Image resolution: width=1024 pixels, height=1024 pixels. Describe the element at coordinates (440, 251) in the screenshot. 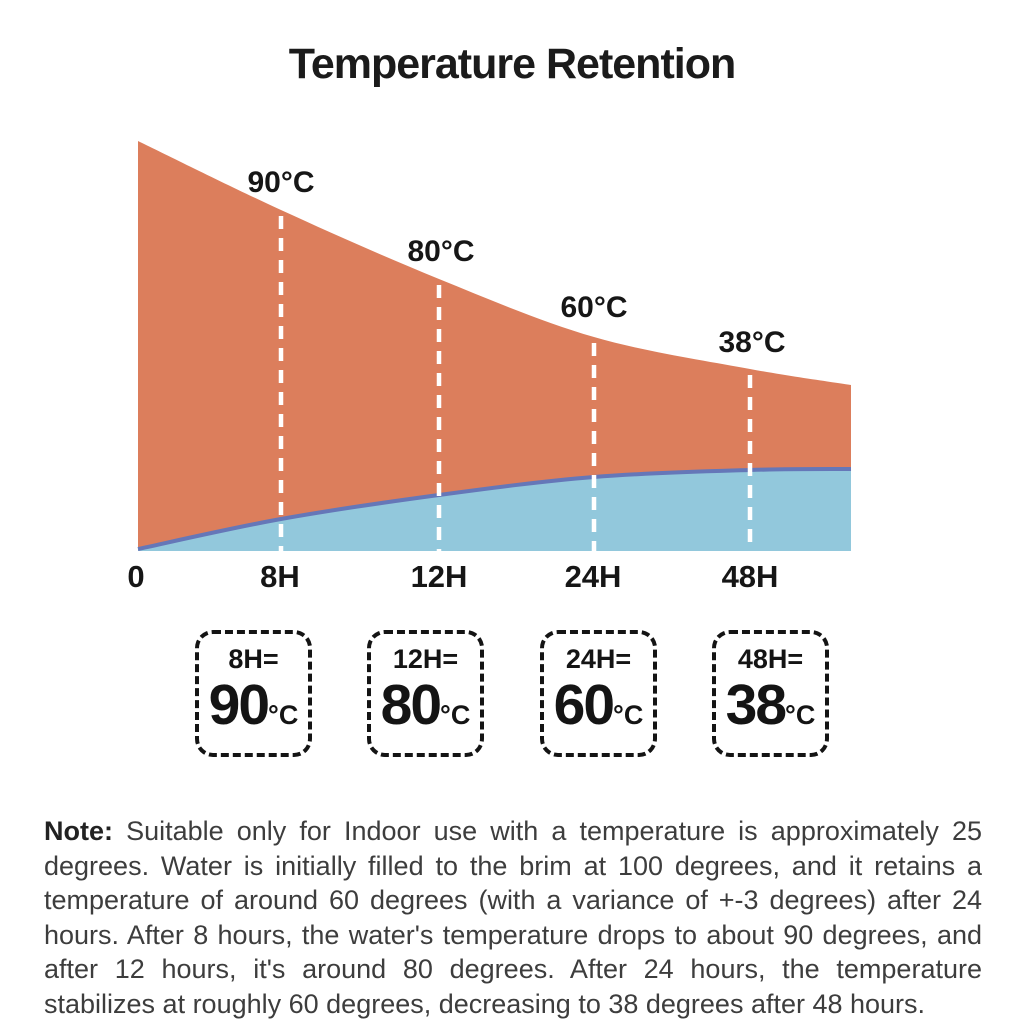

I see `curve-label-12h: 80°C` at that location.